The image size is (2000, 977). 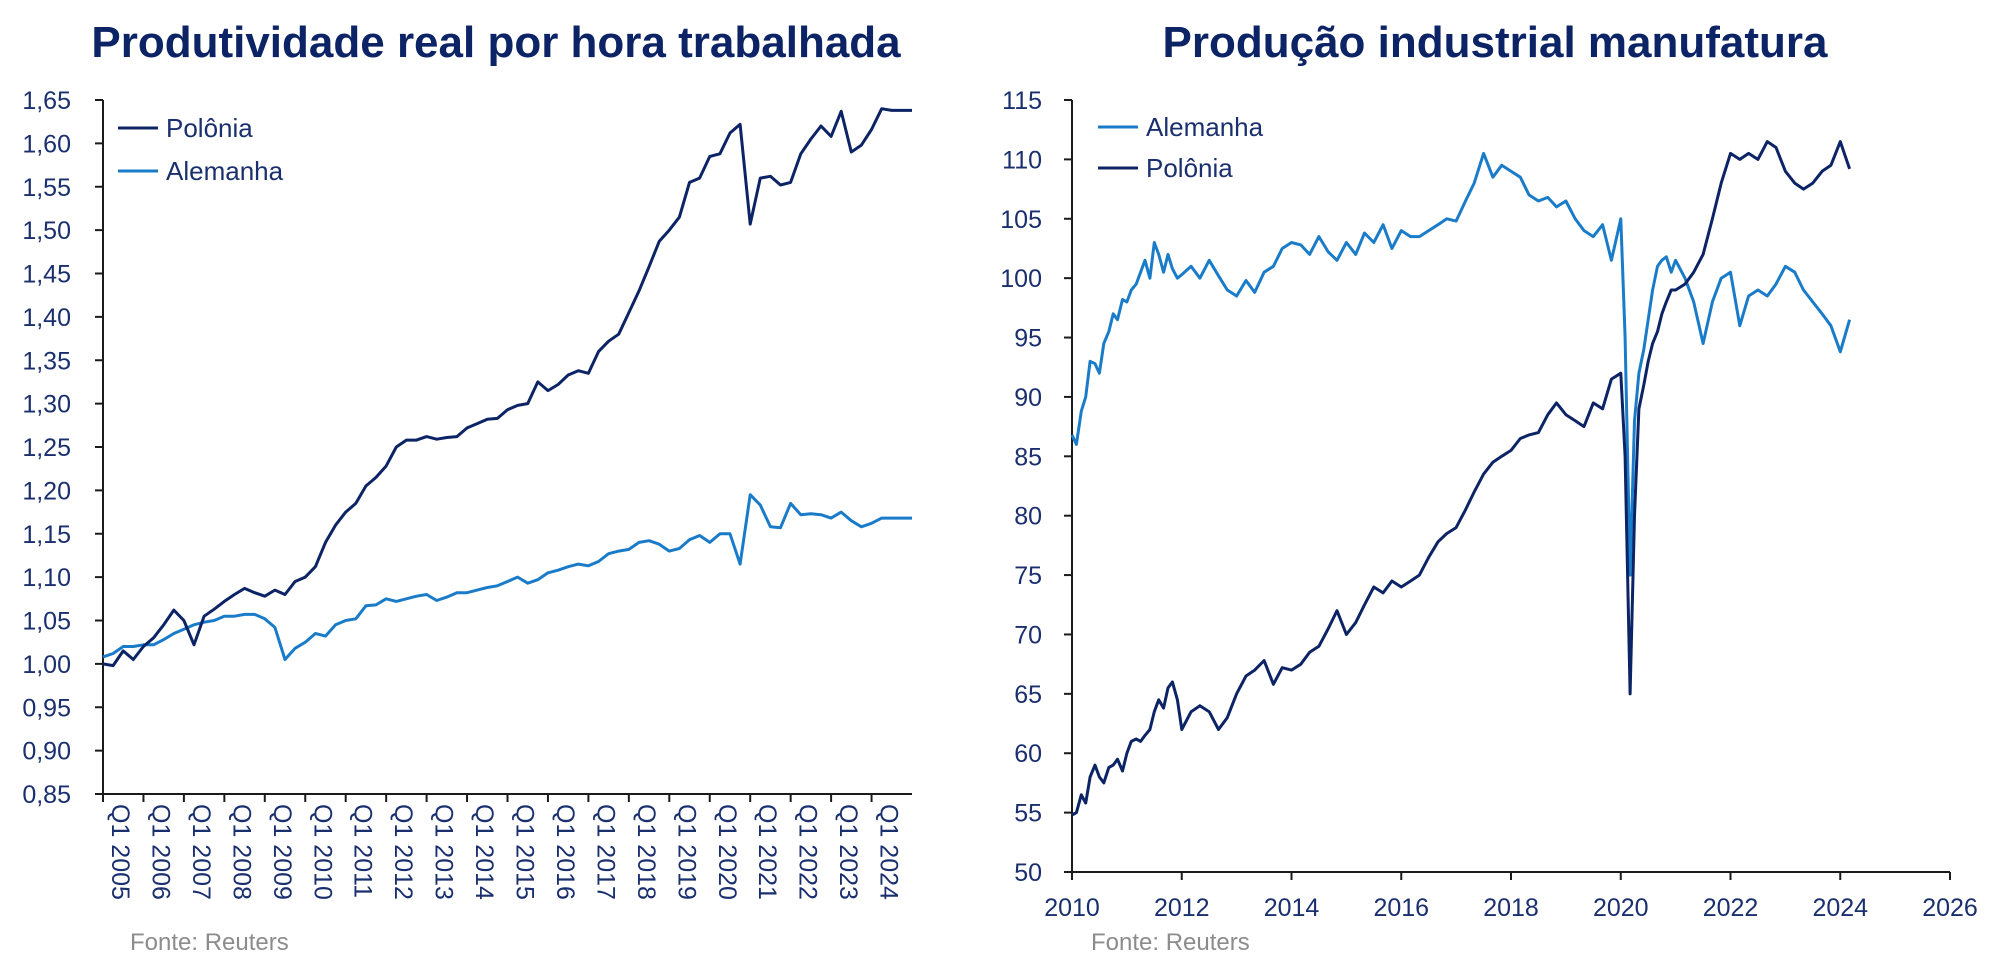 What do you see at coordinates (46, 275) in the screenshot?
I see `y-tick-label: 1,45` at bounding box center [46, 275].